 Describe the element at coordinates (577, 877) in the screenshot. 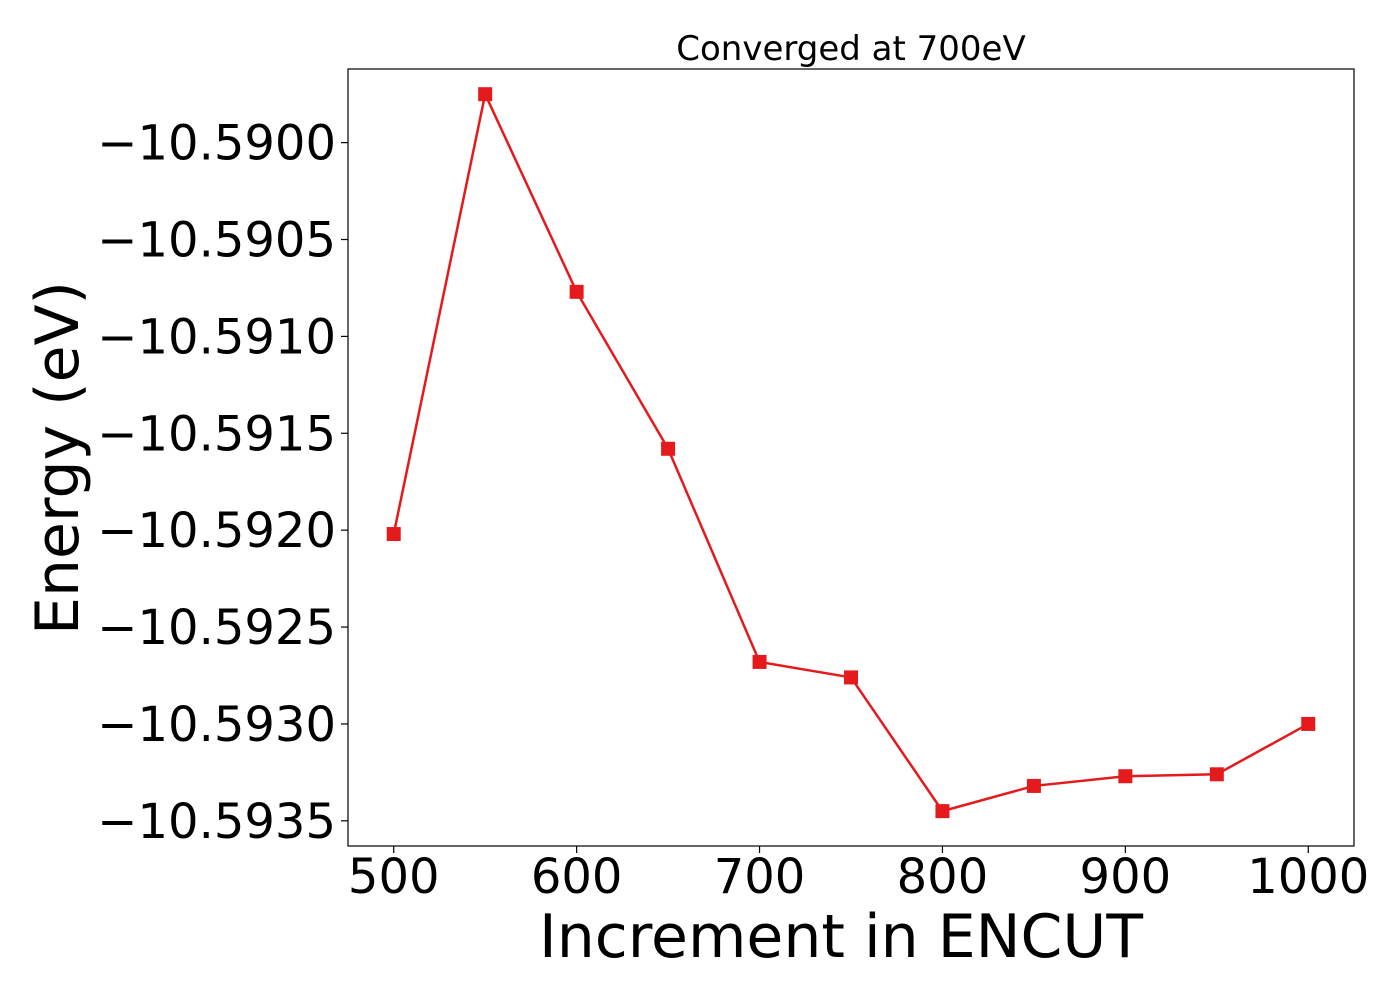

I see `x-tick-label: 600` at that location.